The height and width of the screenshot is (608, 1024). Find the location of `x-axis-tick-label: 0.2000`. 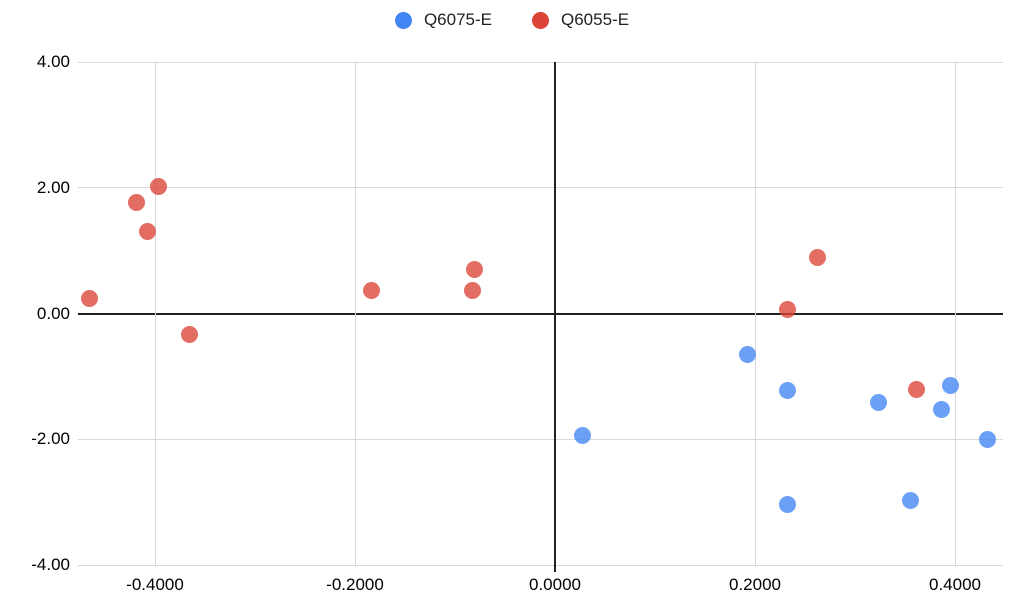

x-axis-tick-label: 0.2000 is located at coordinates (755, 584).